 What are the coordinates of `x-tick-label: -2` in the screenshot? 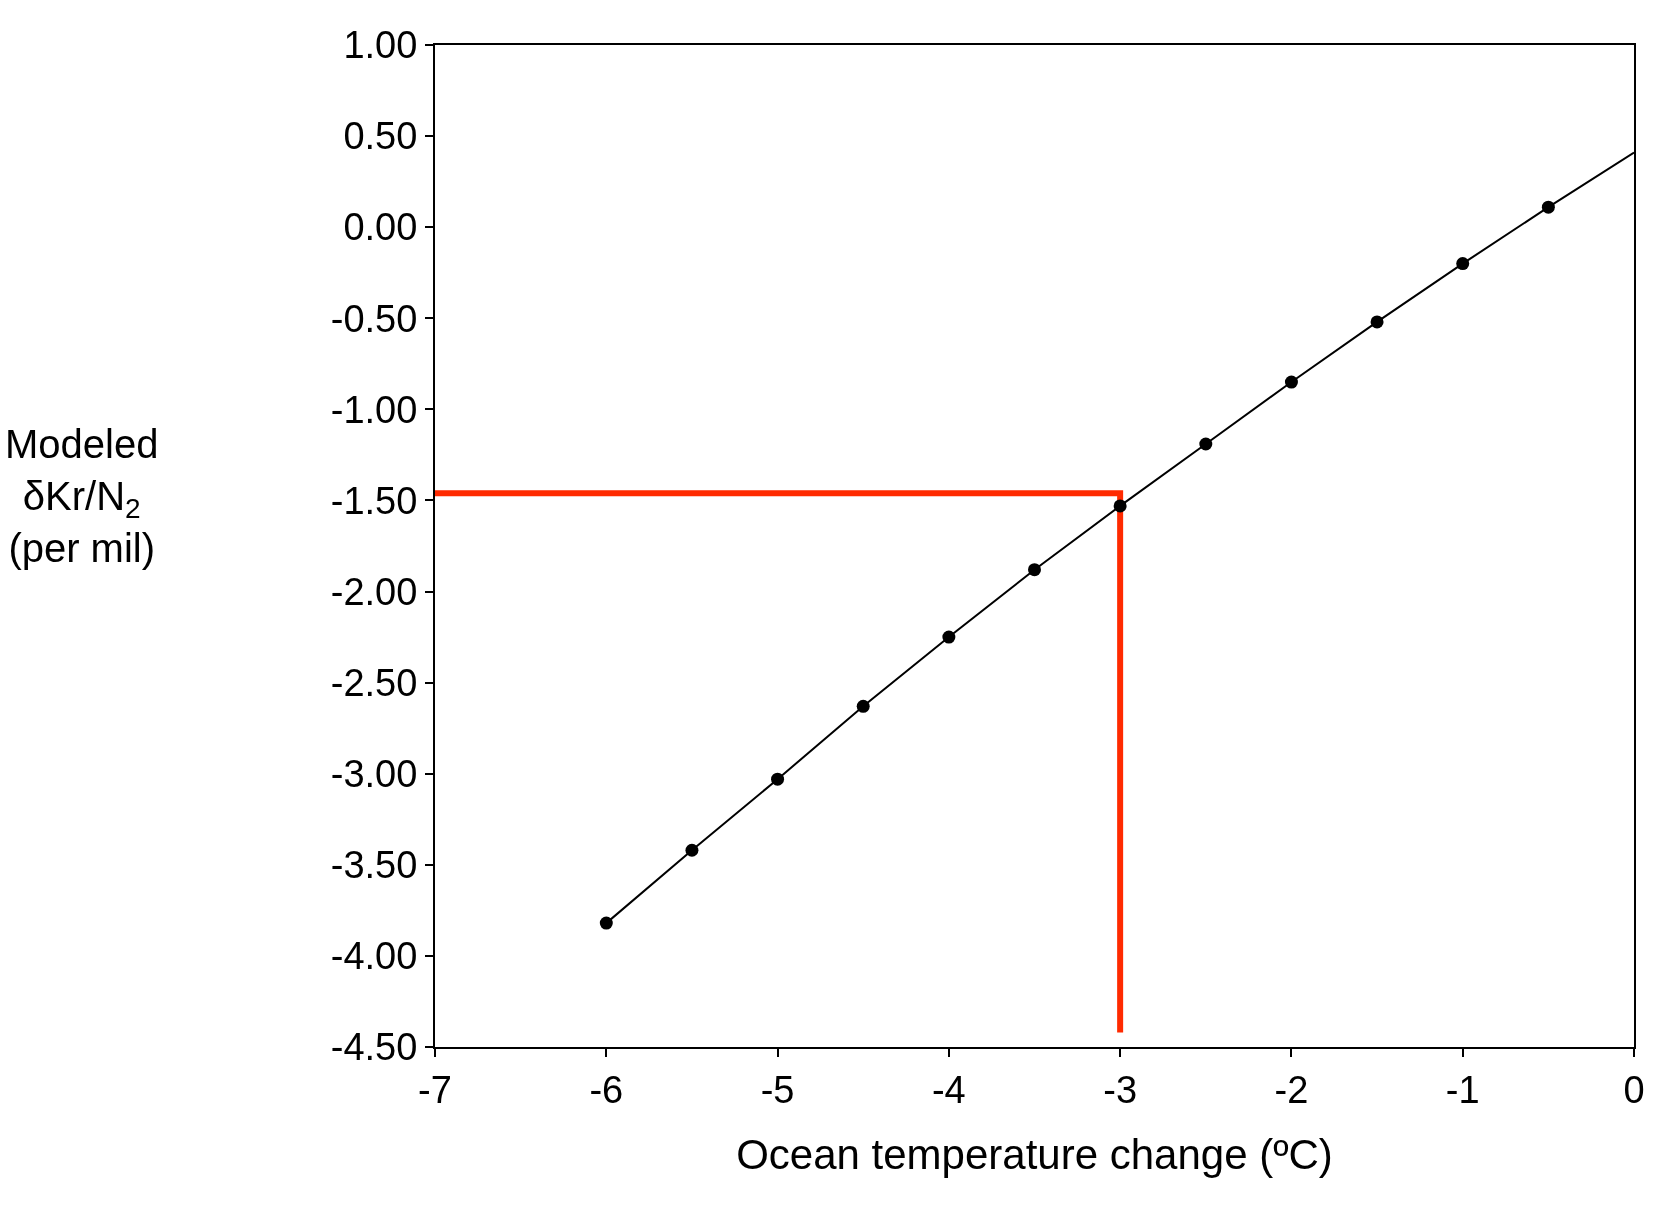 It's located at (1291, 1089).